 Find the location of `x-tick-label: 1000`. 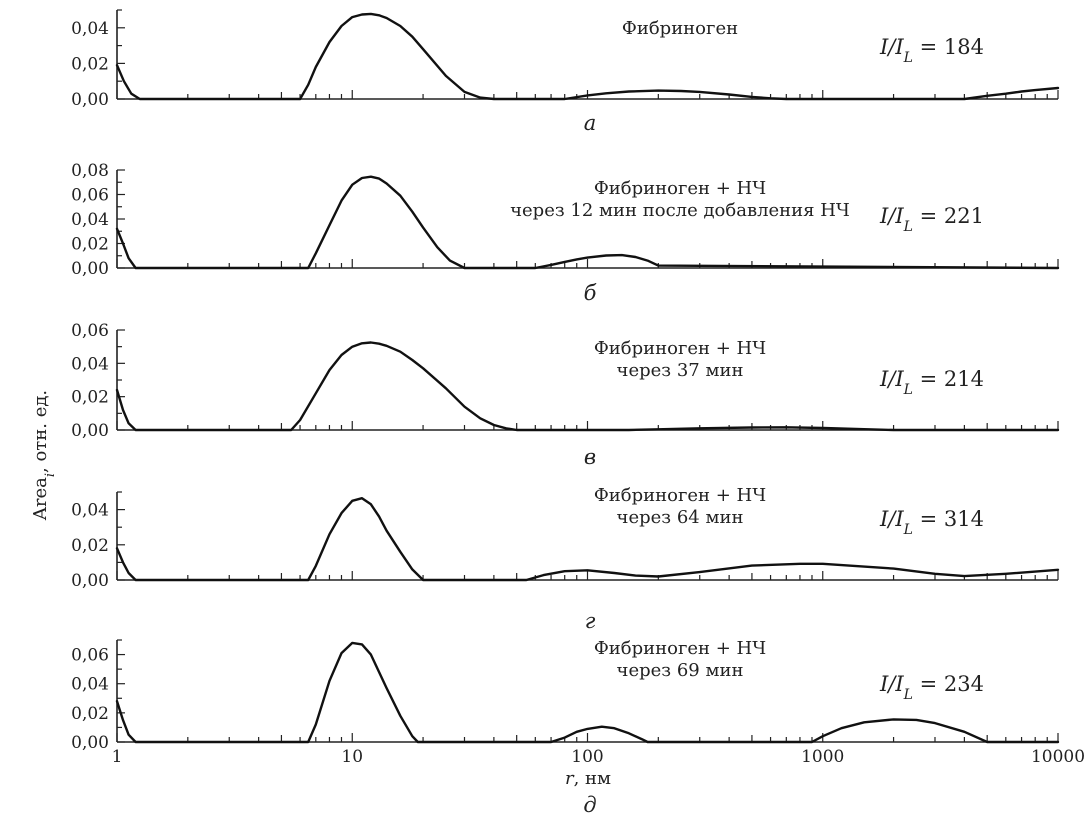

x-tick-label: 1000 is located at coordinates (822, 757).